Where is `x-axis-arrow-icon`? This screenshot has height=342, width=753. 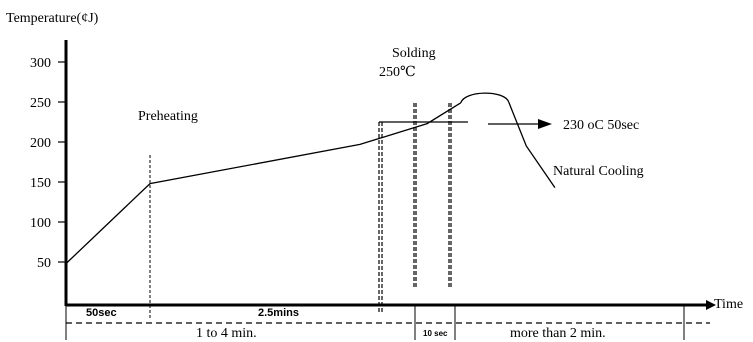
x-axis-arrow-icon is located at coordinates (711, 305).